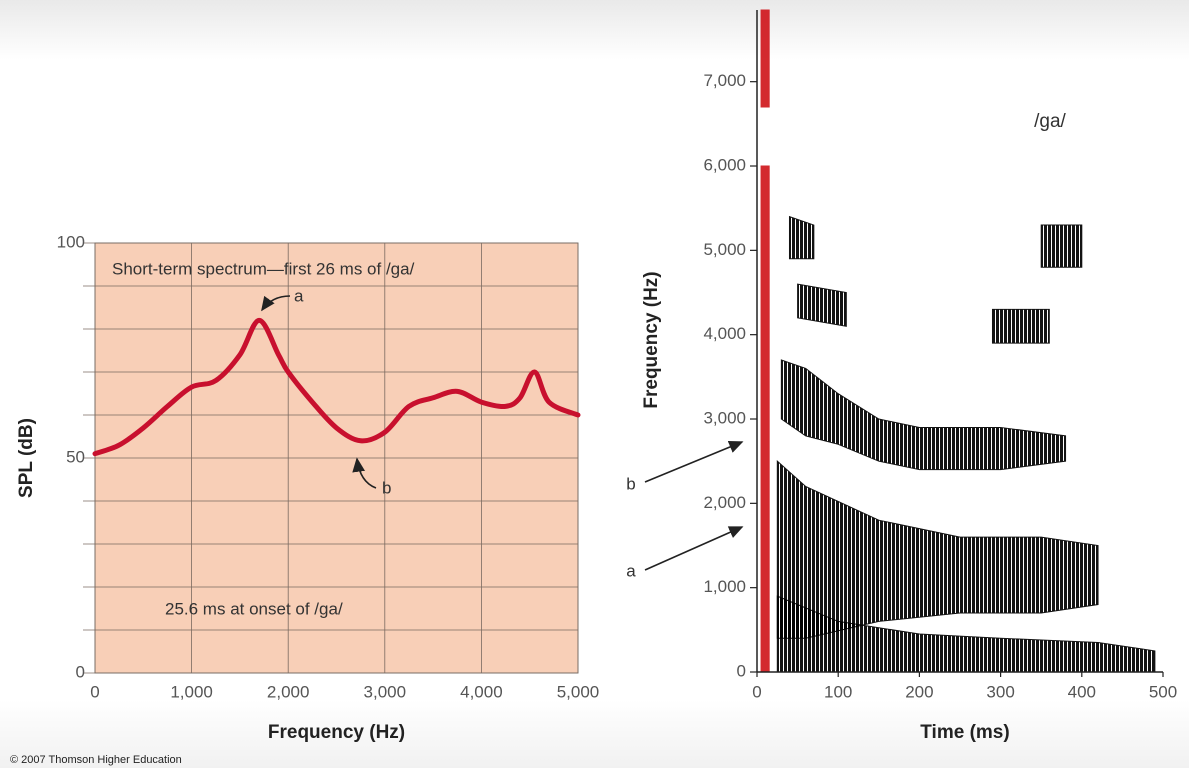 This screenshot has width=1189, height=768. What do you see at coordinates (71, 241) in the screenshot?
I see `y-tick-label: 100` at bounding box center [71, 241].